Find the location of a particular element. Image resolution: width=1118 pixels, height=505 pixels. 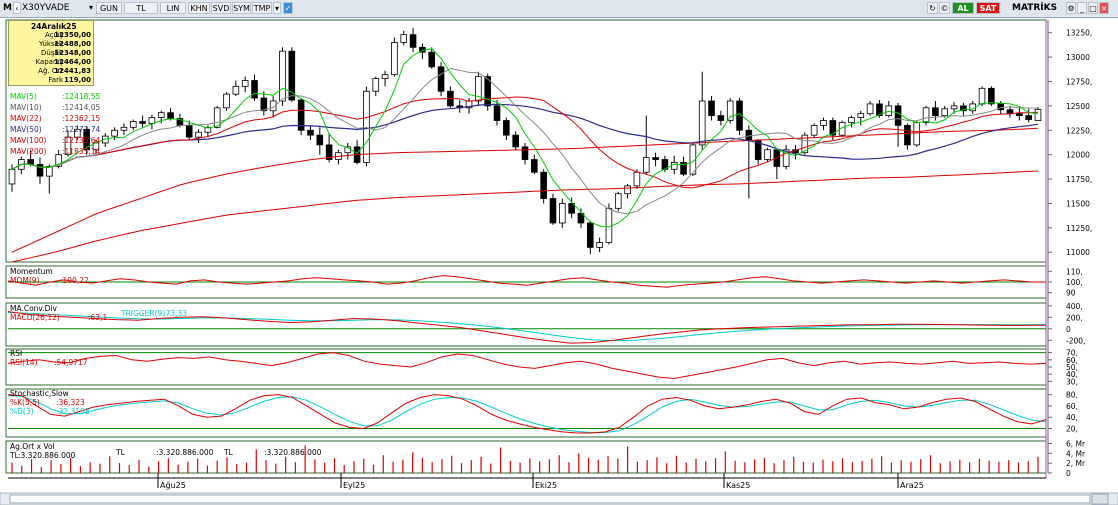

momentum-axis-tick-label-2: 110, is located at coordinates (1074, 271).